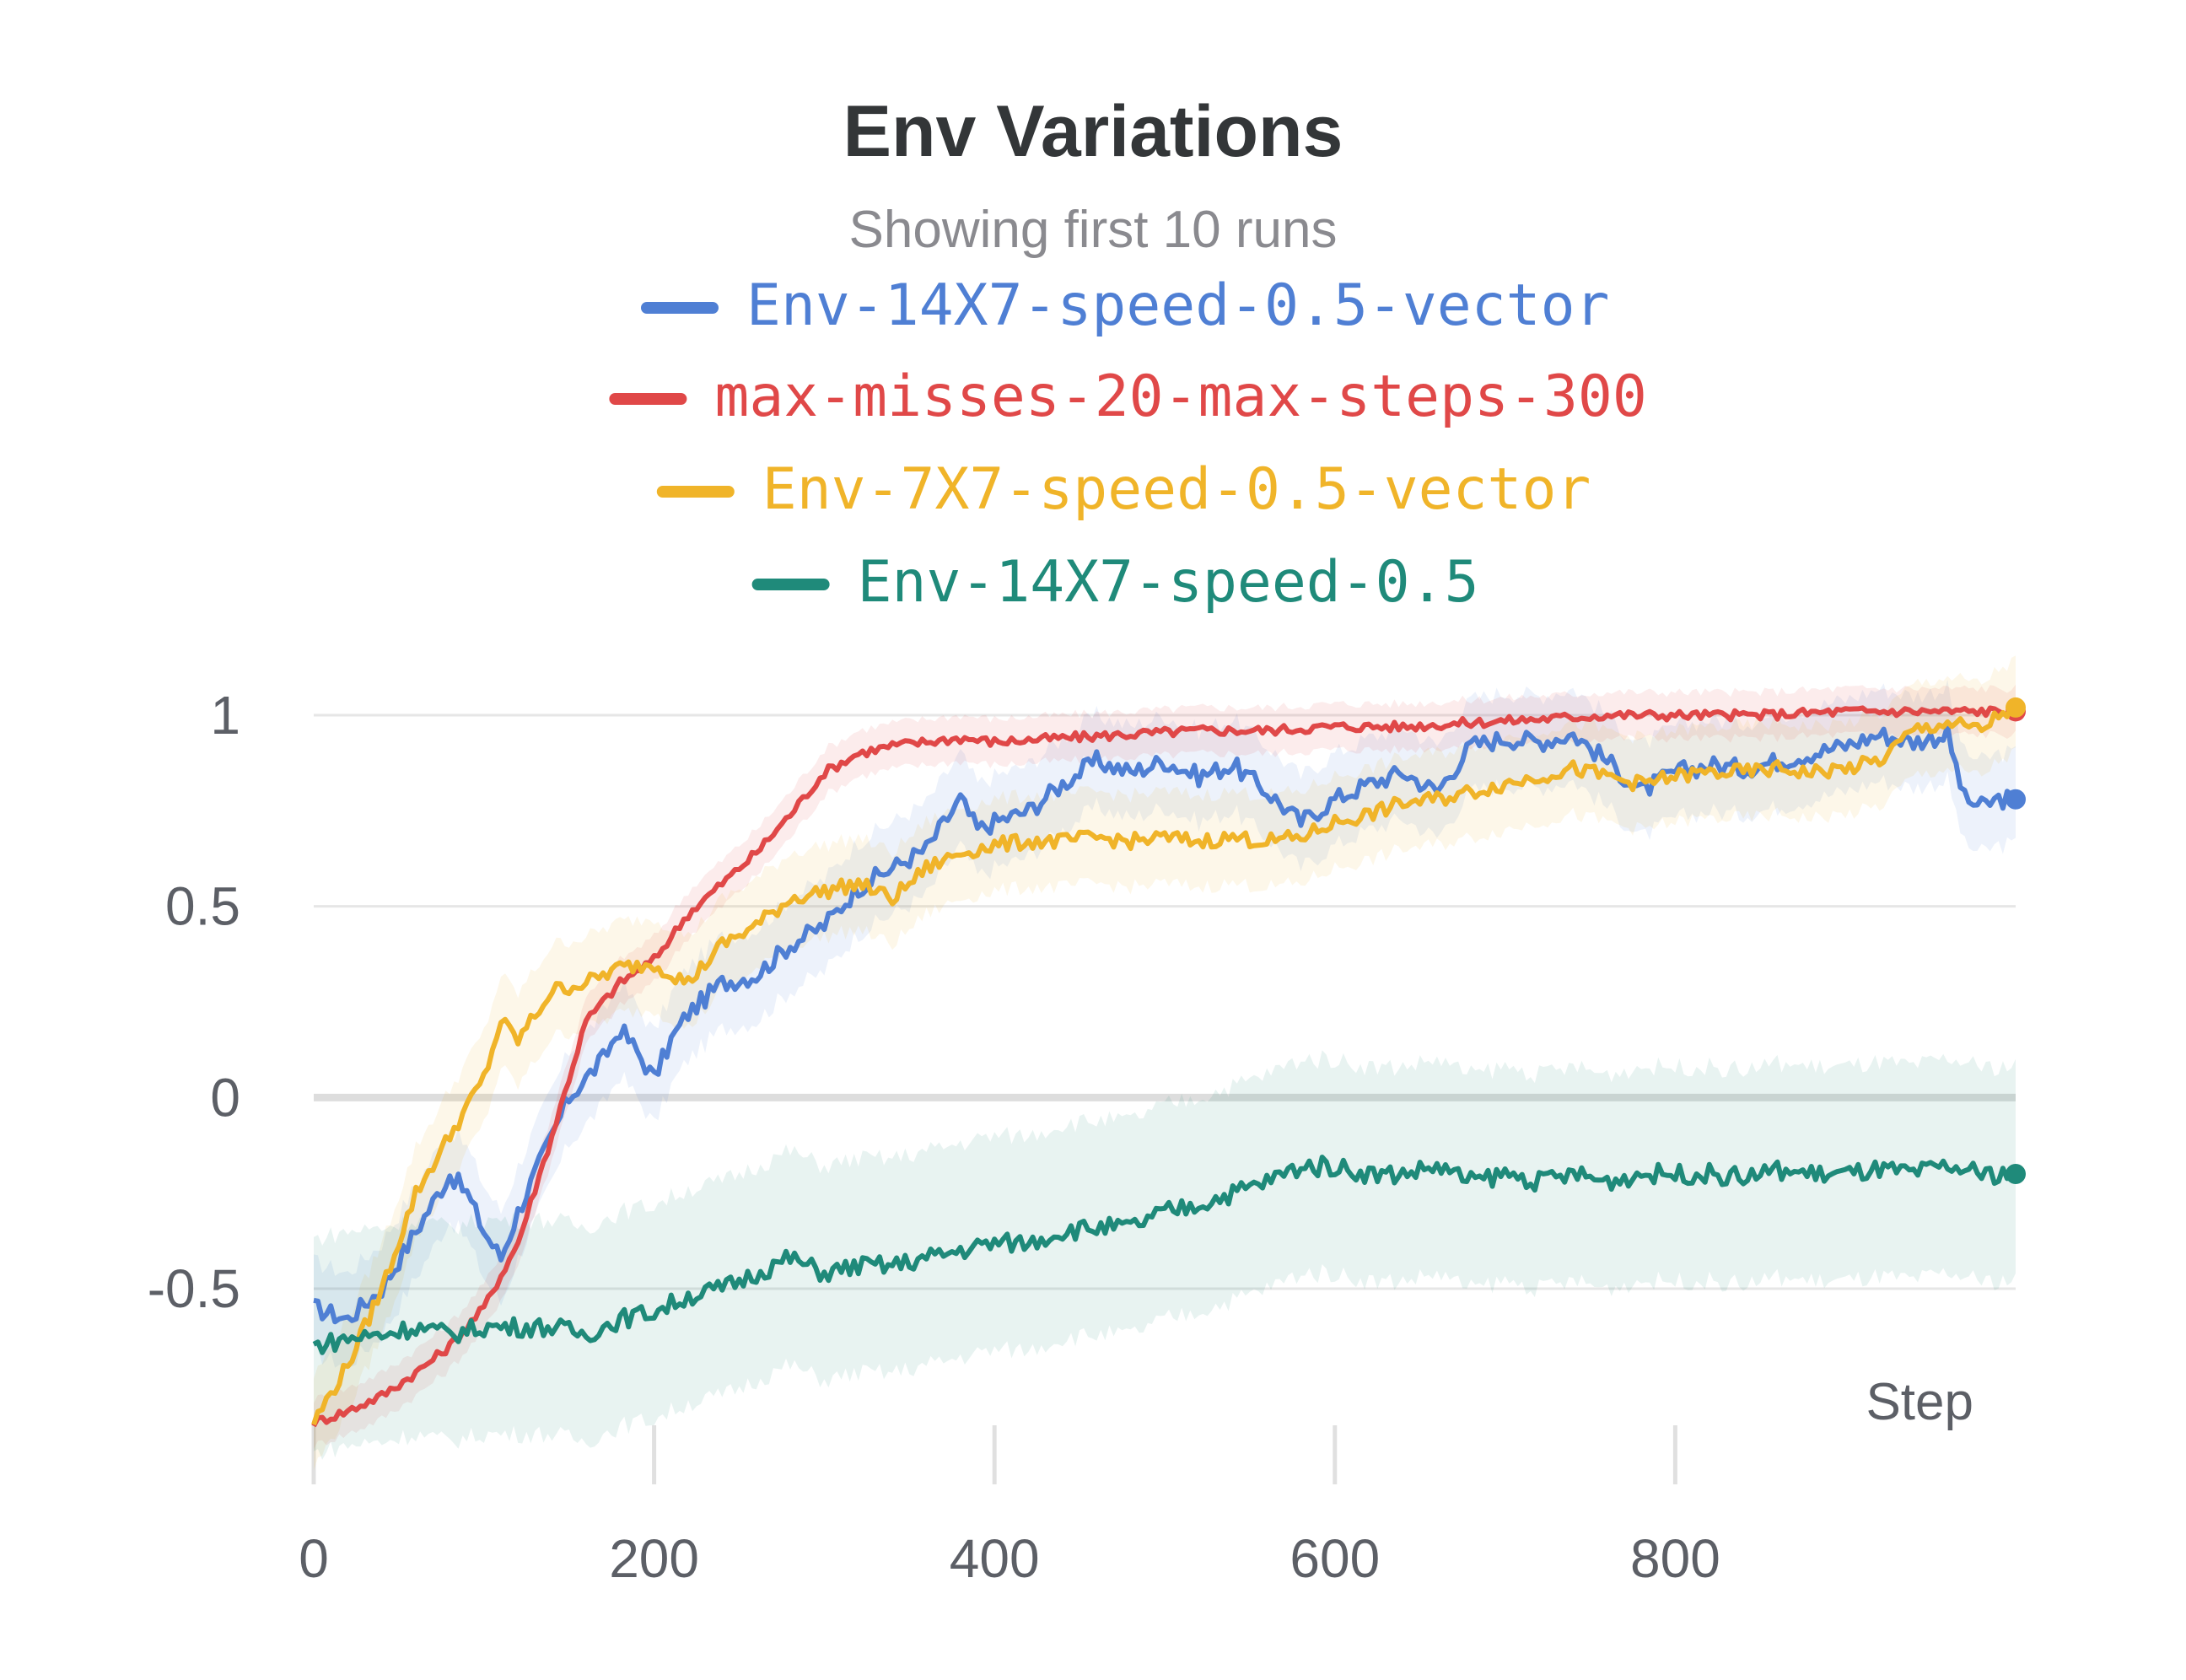  Describe the element at coordinates (1675, 1559) in the screenshot. I see `x-tick-label: 800` at that location.